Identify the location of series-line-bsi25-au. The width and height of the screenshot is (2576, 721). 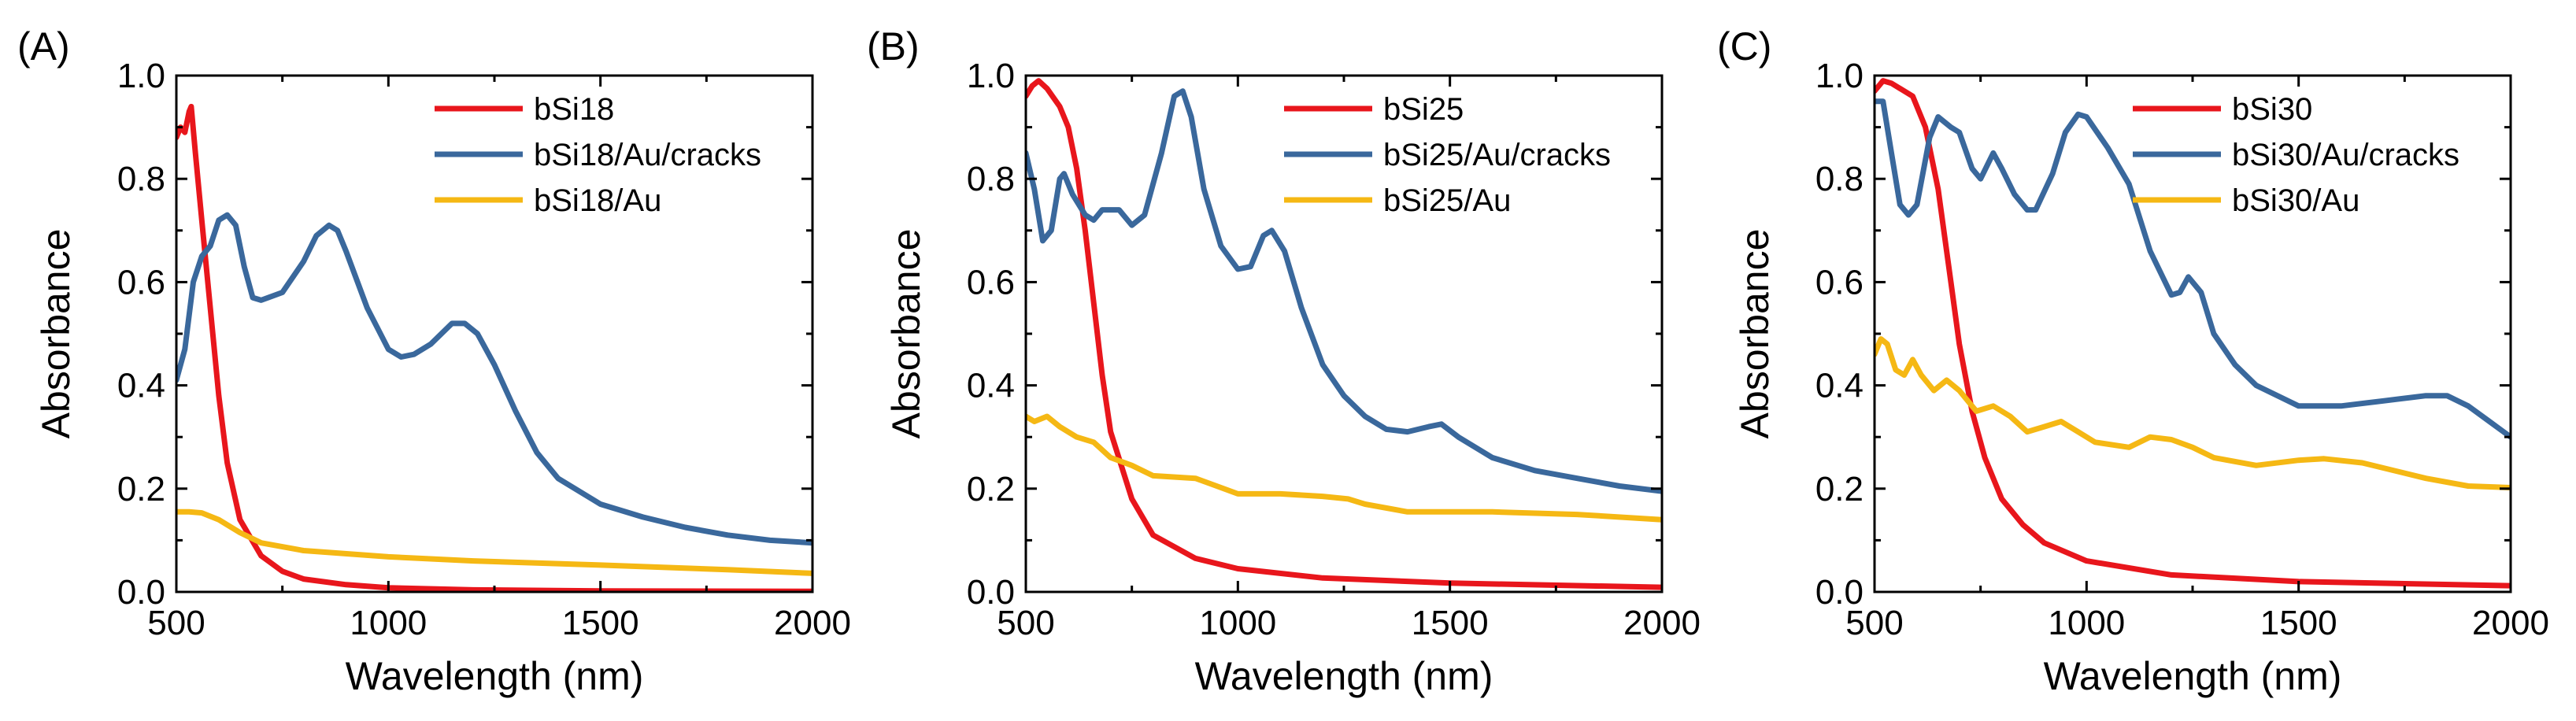
(1344, 468).